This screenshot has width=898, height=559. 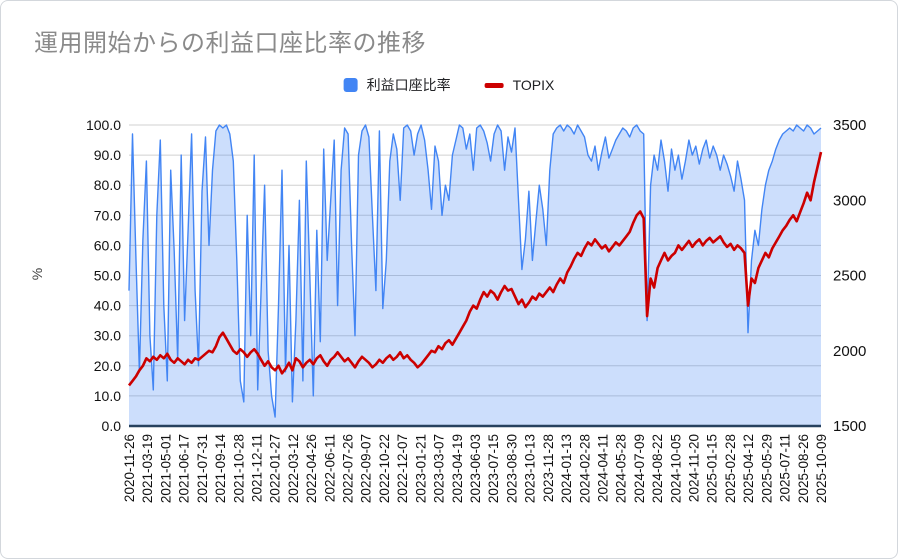 What do you see at coordinates (712, 468) in the screenshot?
I see `x-axis-tick-label: 2025-01-15` at bounding box center [712, 468].